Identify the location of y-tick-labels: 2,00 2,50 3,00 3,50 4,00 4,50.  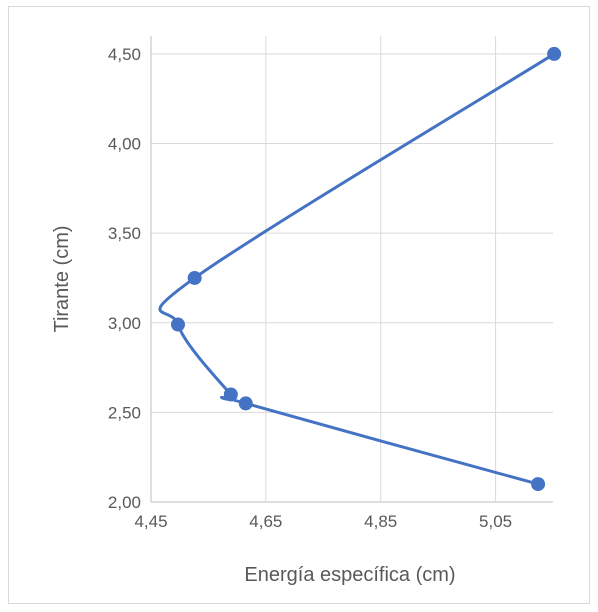
(124, 278).